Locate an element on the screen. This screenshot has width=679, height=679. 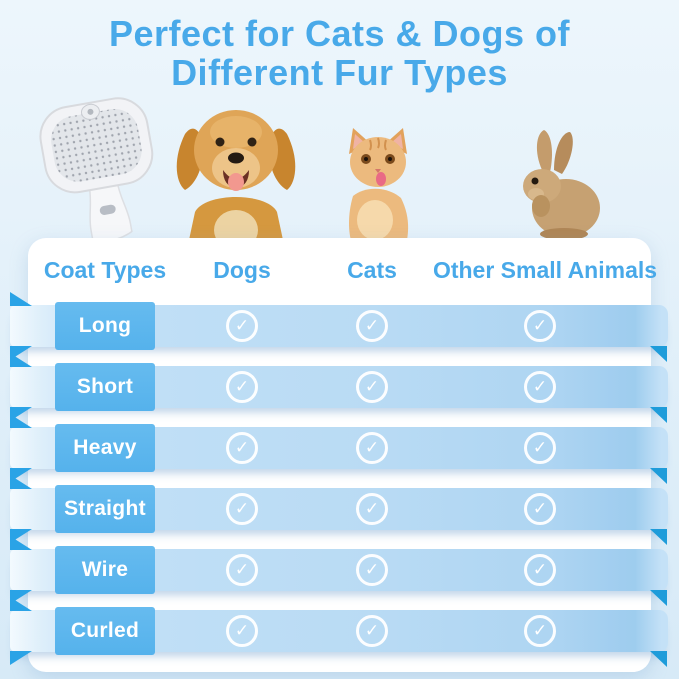
table-row-wire: Wire ✓ ✓ ✓ is located at coordinates (339, 571).